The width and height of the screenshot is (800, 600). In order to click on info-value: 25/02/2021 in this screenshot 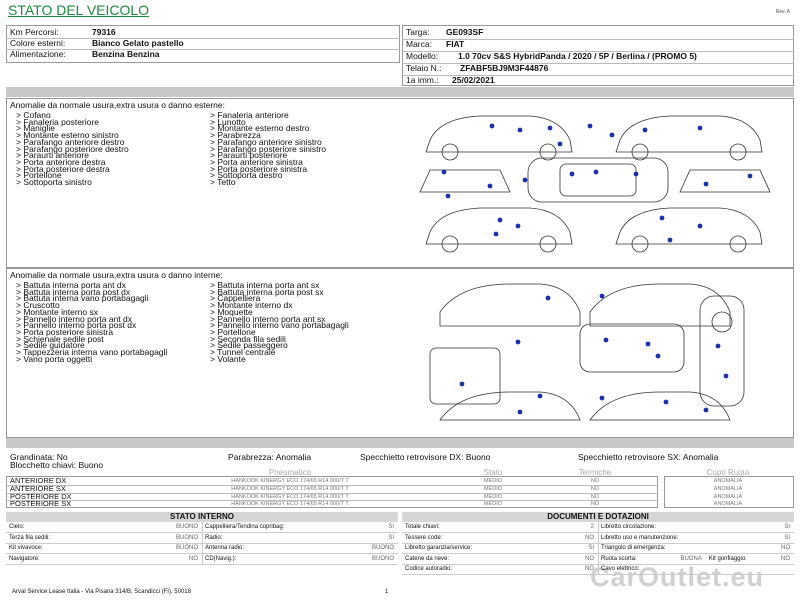, I will do `click(473, 80)`.